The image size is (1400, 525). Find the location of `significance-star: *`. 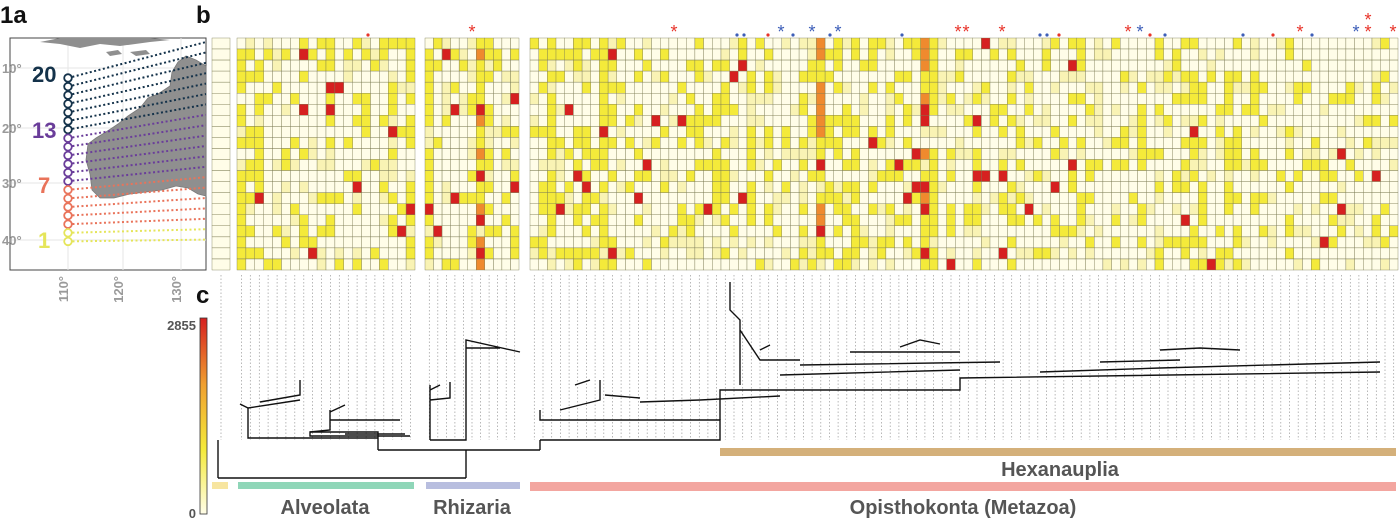

significance-star: * is located at coordinates (1367, 20).